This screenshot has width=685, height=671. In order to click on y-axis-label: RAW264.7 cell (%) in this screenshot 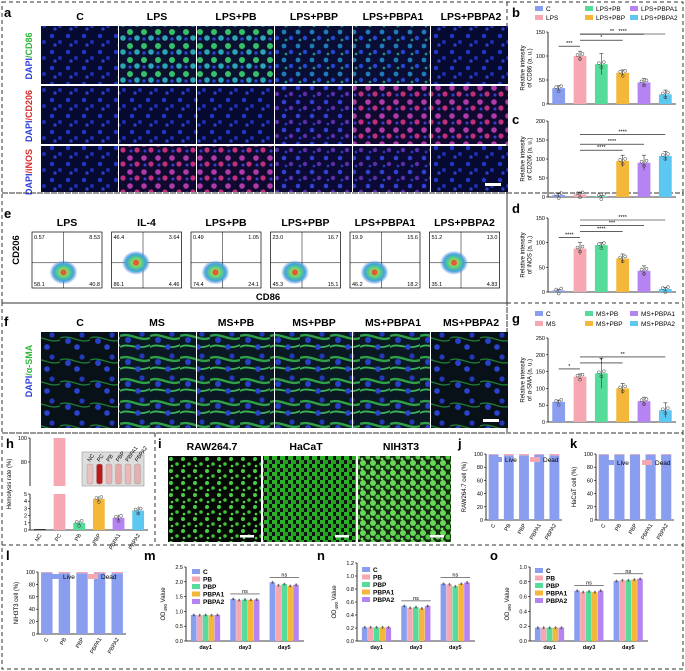, I will do `click(465, 487)`.